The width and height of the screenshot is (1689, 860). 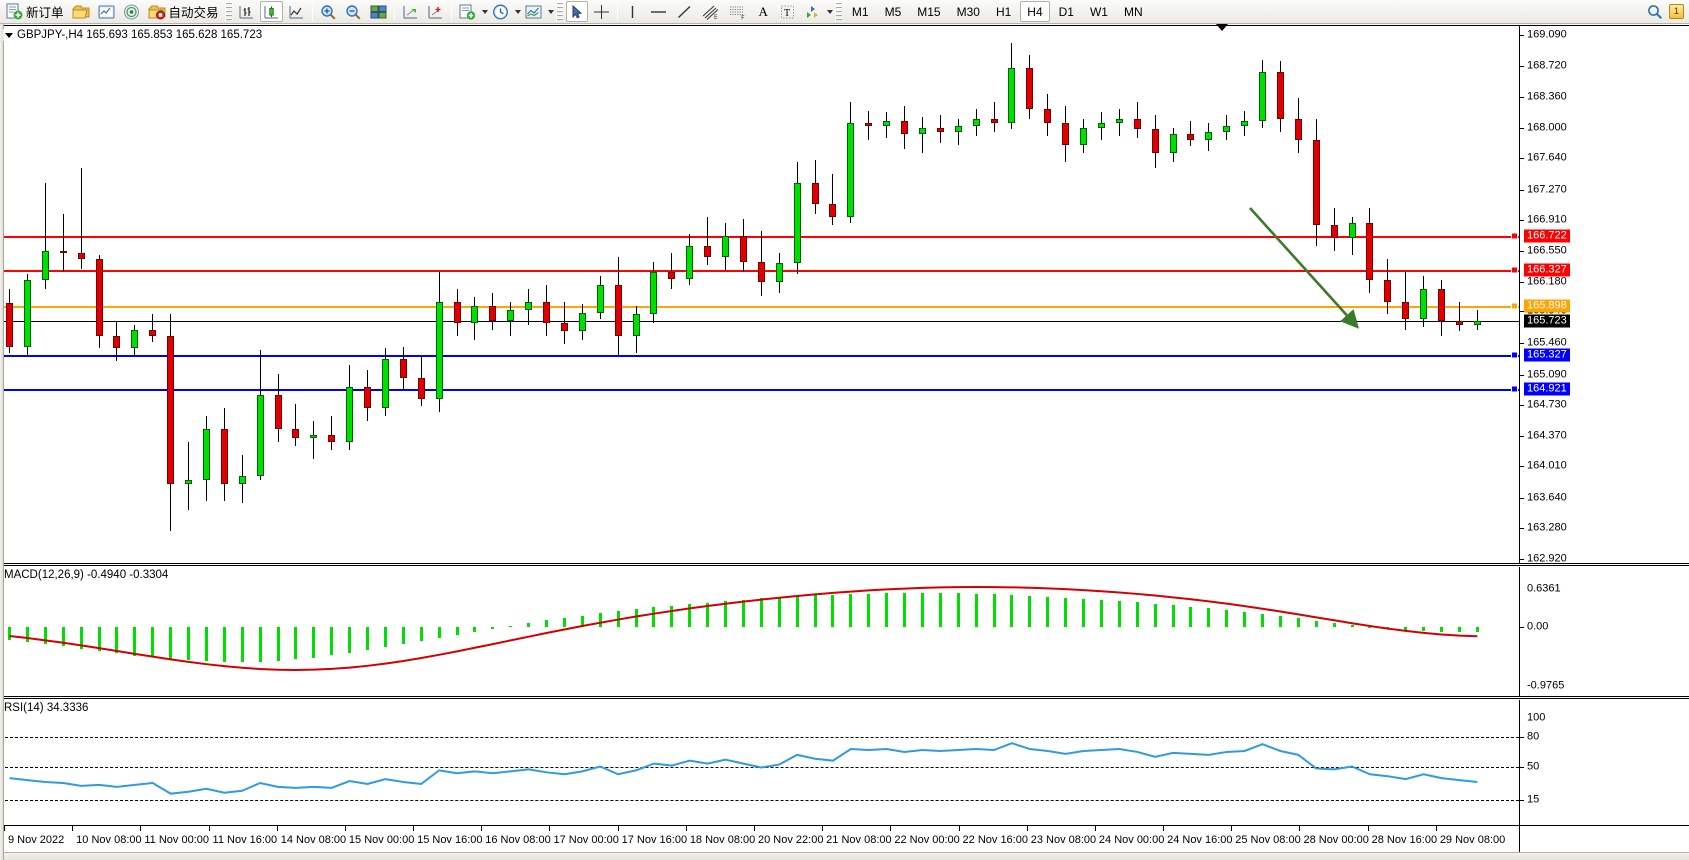 What do you see at coordinates (1547, 321) in the screenshot?
I see `price-level-label: 165.723` at bounding box center [1547, 321].